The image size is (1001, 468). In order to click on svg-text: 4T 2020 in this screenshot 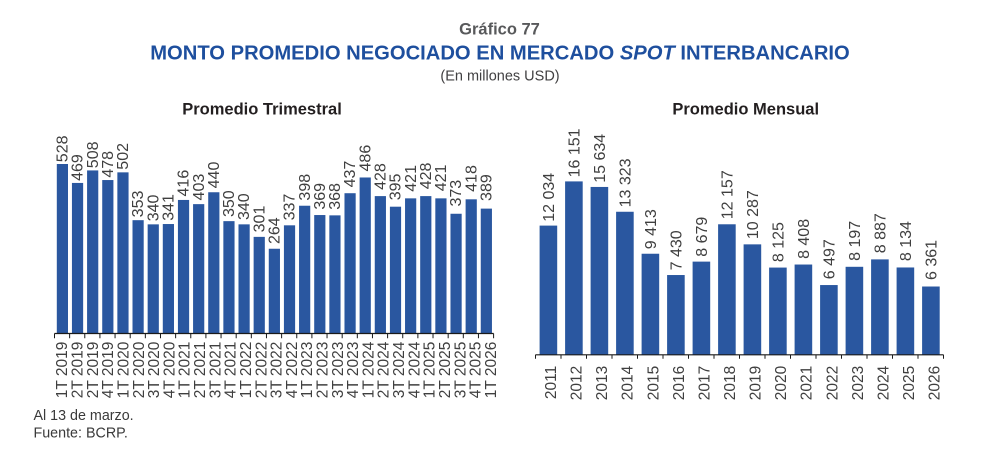, I will do `click(169, 369)`.